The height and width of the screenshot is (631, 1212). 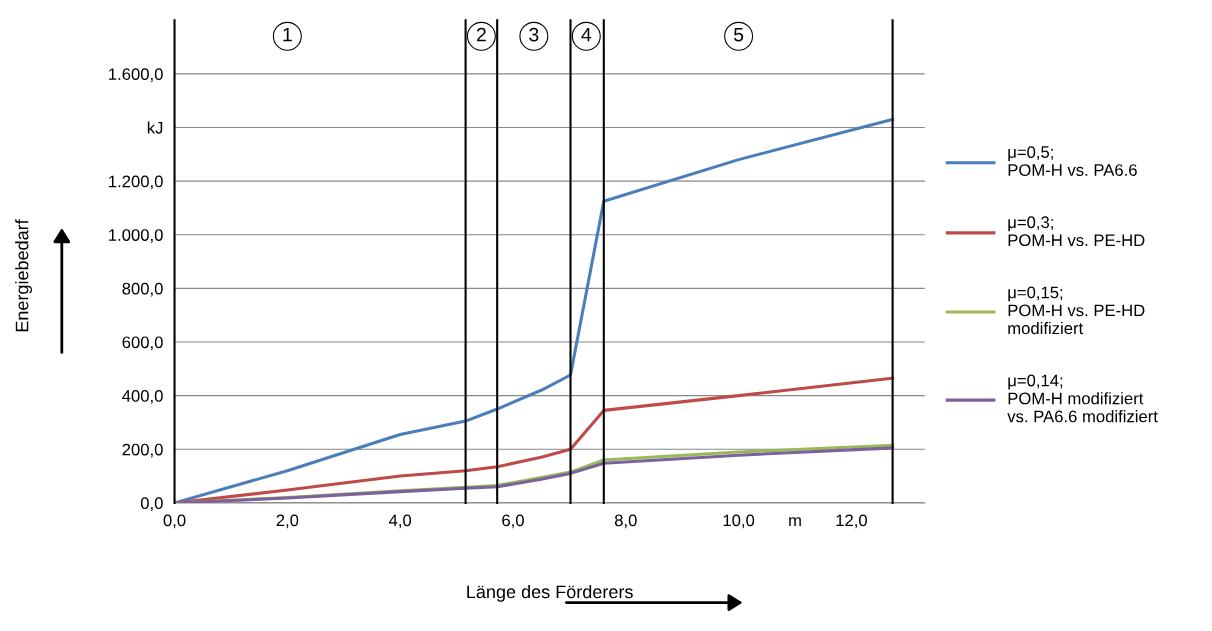 I want to click on y-axis-title: Energiebedarf, so click(x=23, y=275).